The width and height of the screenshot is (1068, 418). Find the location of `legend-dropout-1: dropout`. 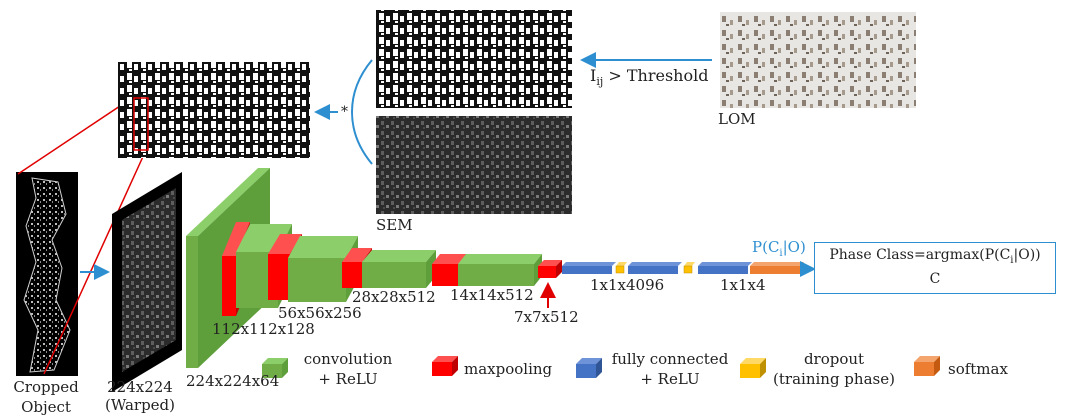

legend-dropout-1: dropout is located at coordinates (834, 359).